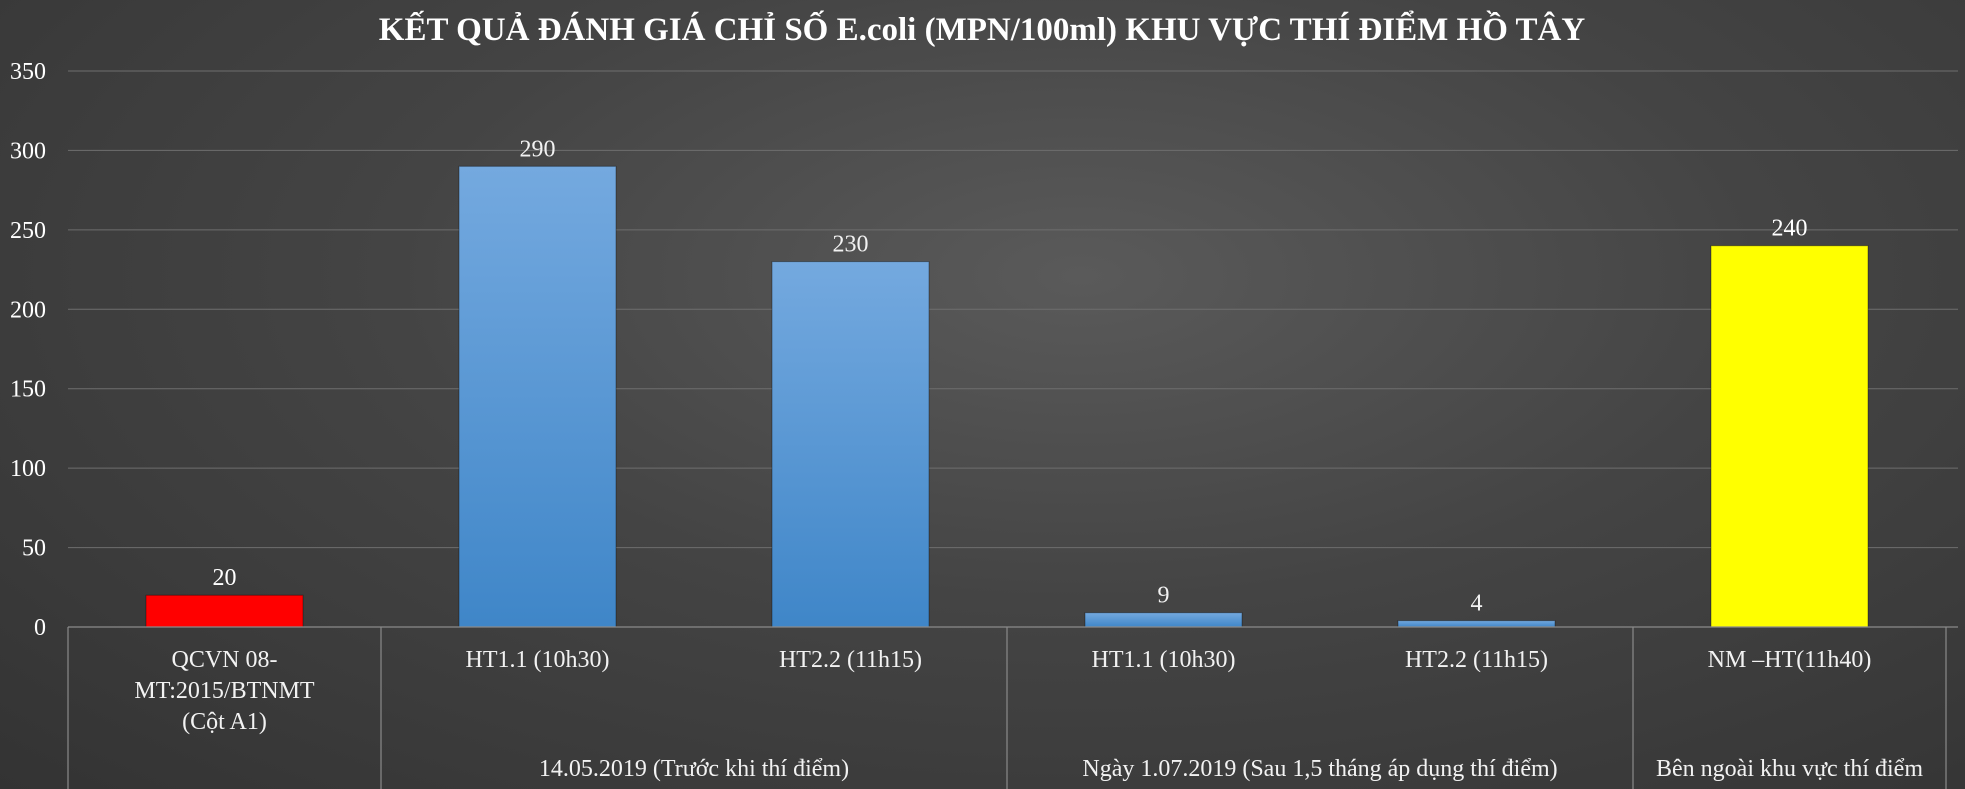 The width and height of the screenshot is (1965, 789). What do you see at coordinates (1790, 229) in the screenshot?
I see `data-label: 240` at bounding box center [1790, 229].